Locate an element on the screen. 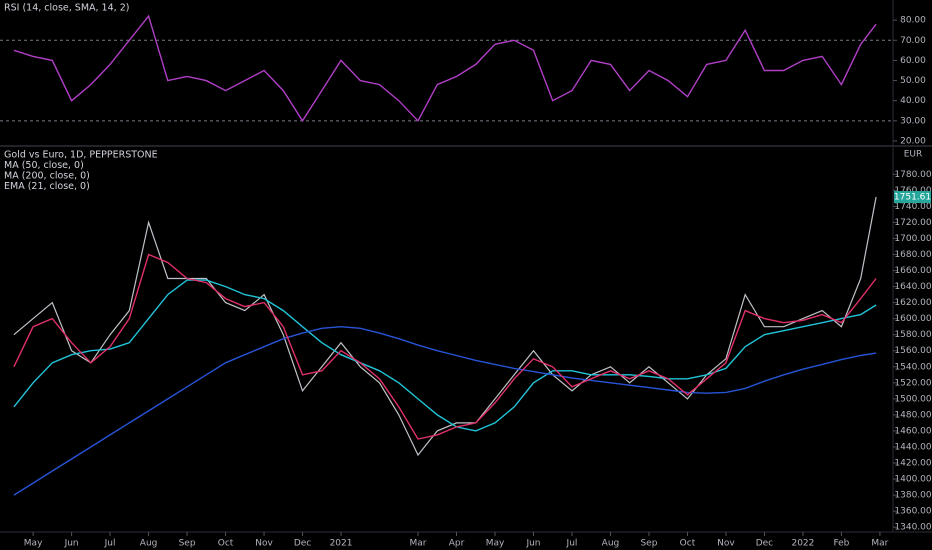  y-tick-label: 1720.00 is located at coordinates (912, 223).